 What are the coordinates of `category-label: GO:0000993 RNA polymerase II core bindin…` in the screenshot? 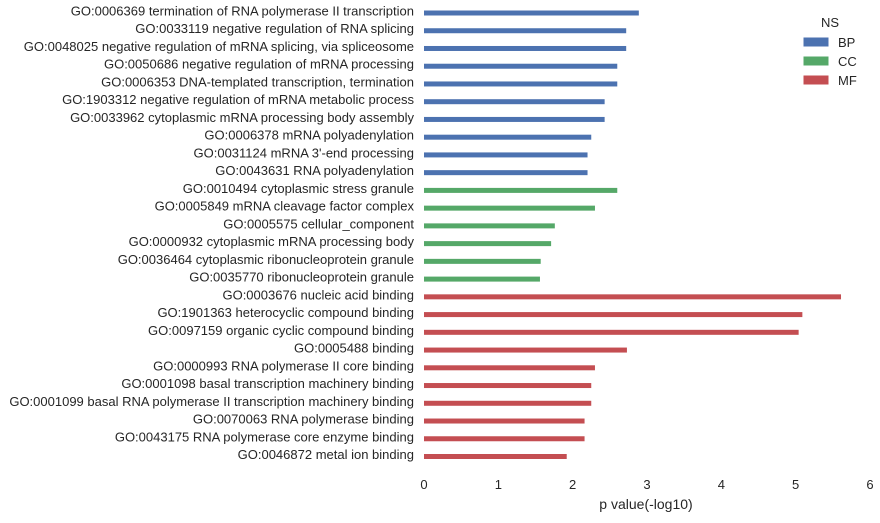 It's located at (283, 365).